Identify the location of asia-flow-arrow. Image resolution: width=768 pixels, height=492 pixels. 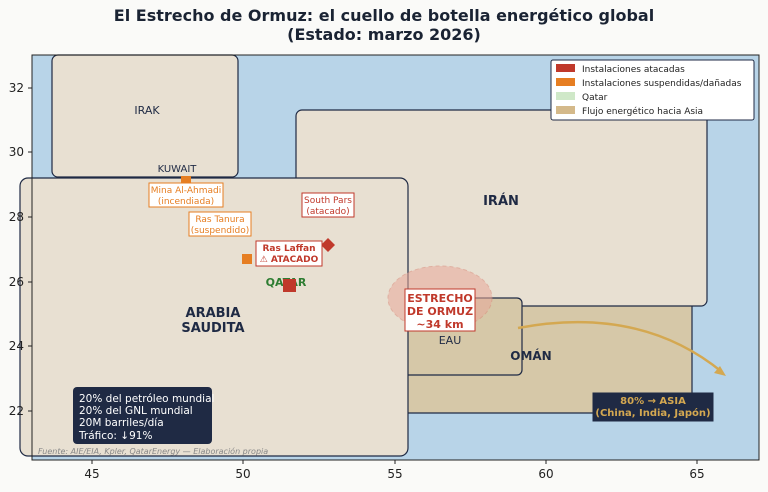
(620, 346).